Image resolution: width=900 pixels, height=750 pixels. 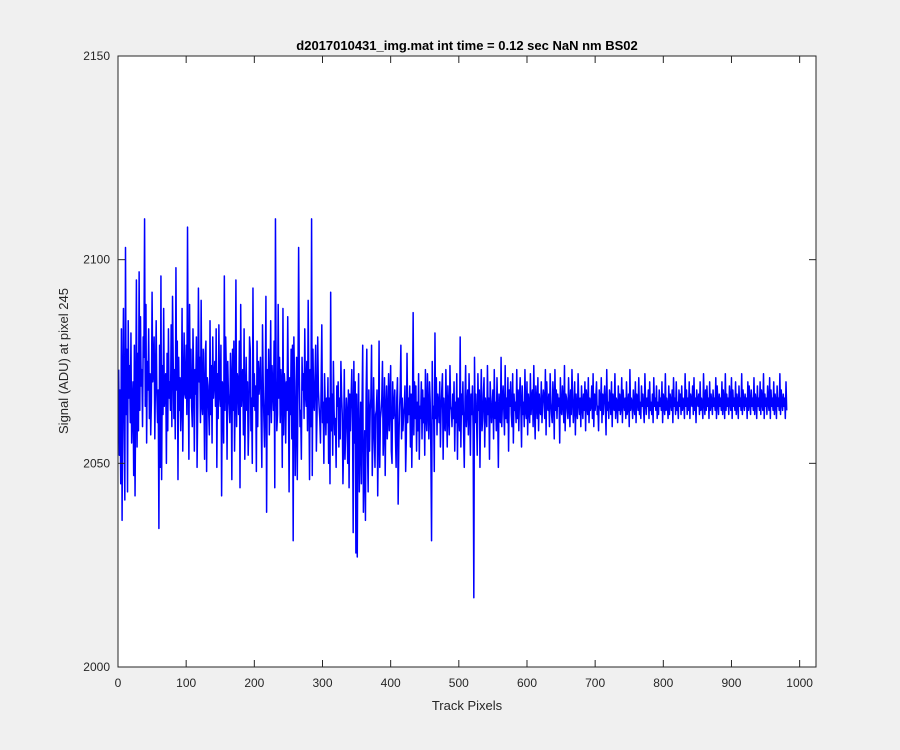 I want to click on x-tick-label: 700, so click(x=595, y=683).